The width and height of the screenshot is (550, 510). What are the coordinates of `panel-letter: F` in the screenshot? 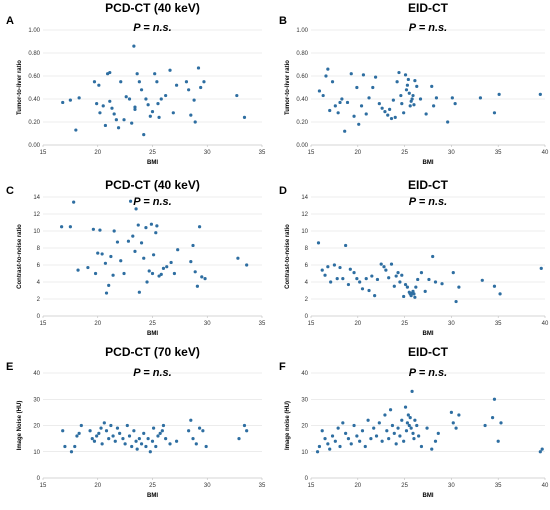 It's located at (282, 367).